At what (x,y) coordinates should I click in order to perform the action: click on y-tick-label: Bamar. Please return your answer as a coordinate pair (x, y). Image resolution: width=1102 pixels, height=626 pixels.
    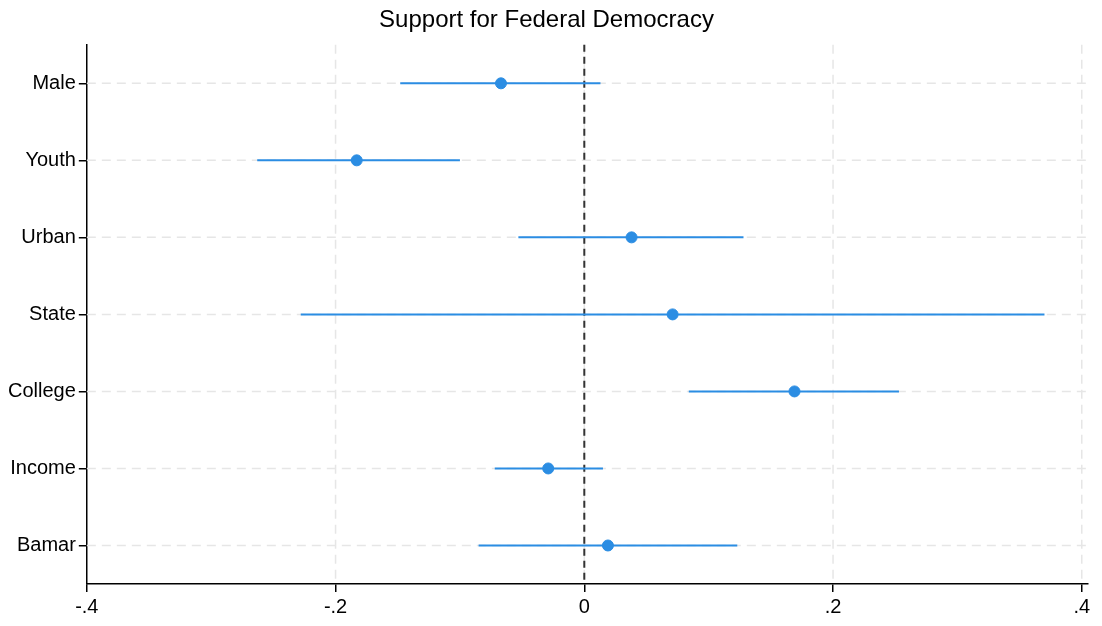
    Looking at the image, I should click on (46, 544).